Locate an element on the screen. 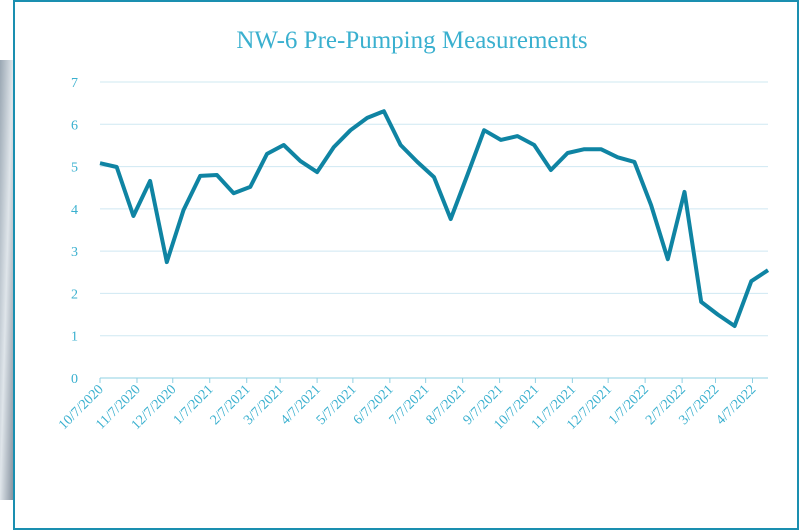  y-tick-label: 2 is located at coordinates (74, 294).